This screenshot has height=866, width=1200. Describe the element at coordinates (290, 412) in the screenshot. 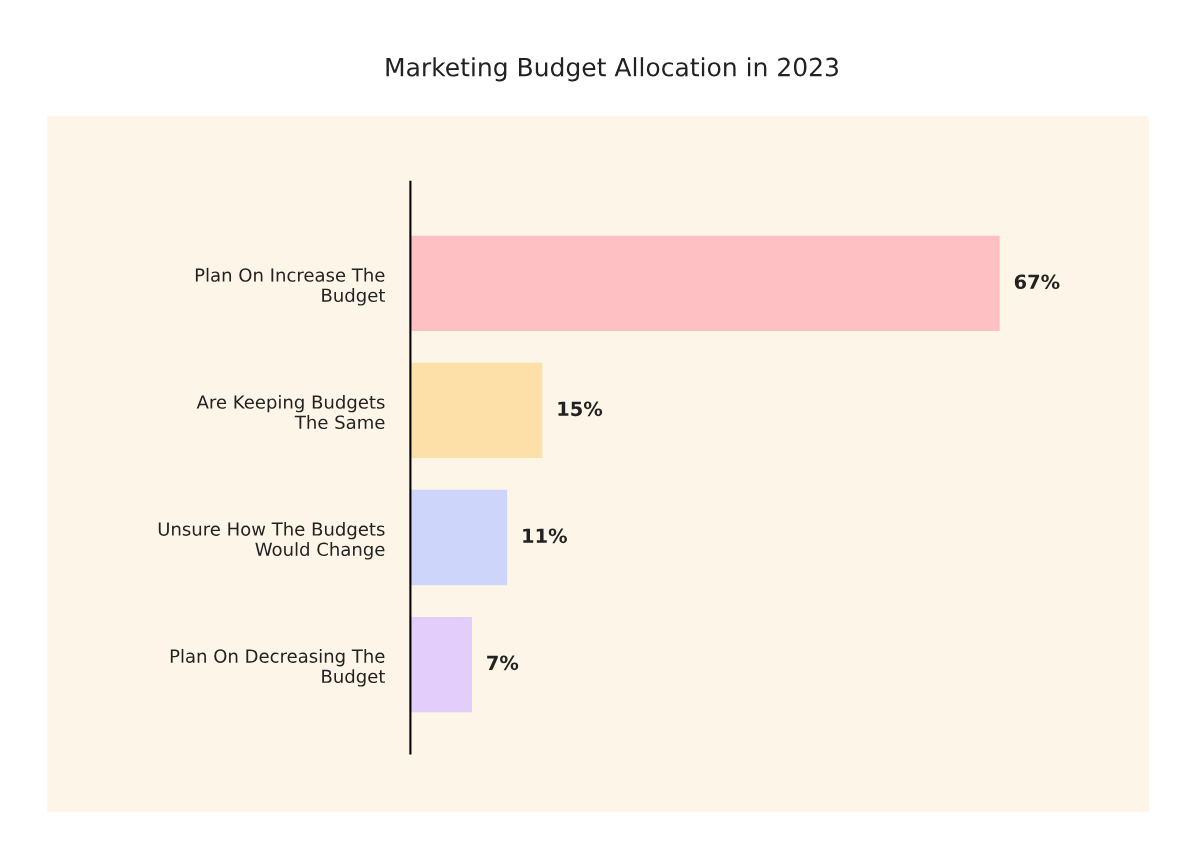

I see `y-tick-label: Are Keeping Budgets The Same` at that location.